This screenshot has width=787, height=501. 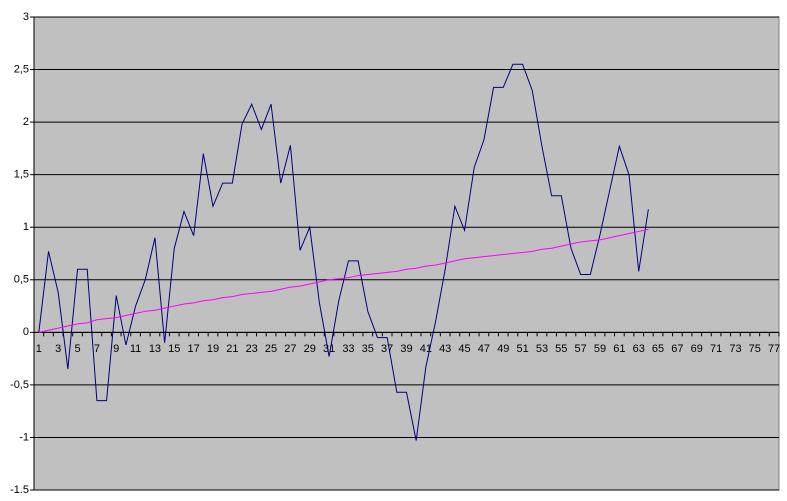 I want to click on x-tick-label: 77, so click(x=774, y=349).